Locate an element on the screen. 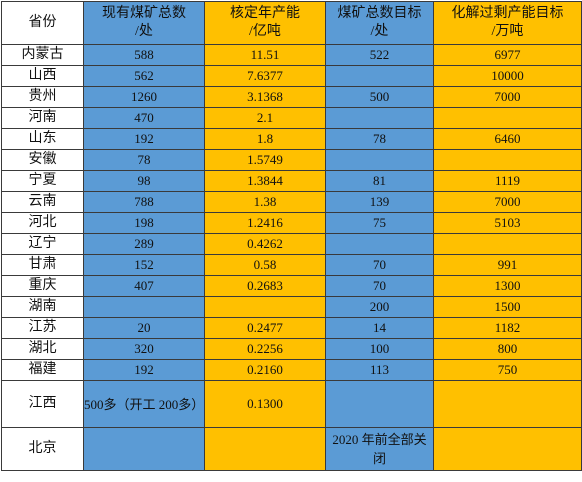 The image size is (582, 482). mines-cell: 289 is located at coordinates (144, 244).